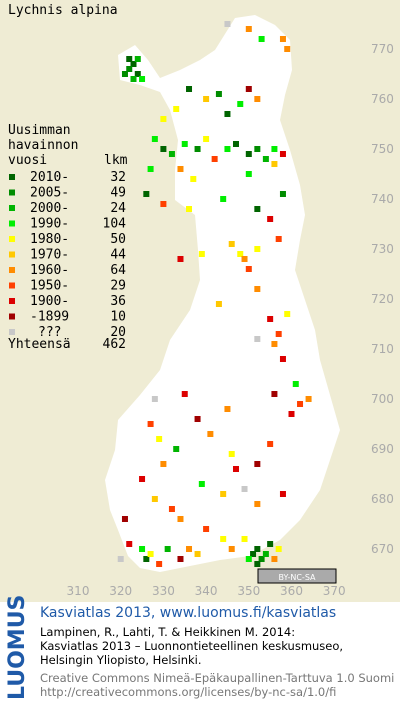 Image resolution: width=400 pixels, height=702 pixels. Describe the element at coordinates (17, 647) in the screenshot. I see `logo: LUOMUS` at that location.